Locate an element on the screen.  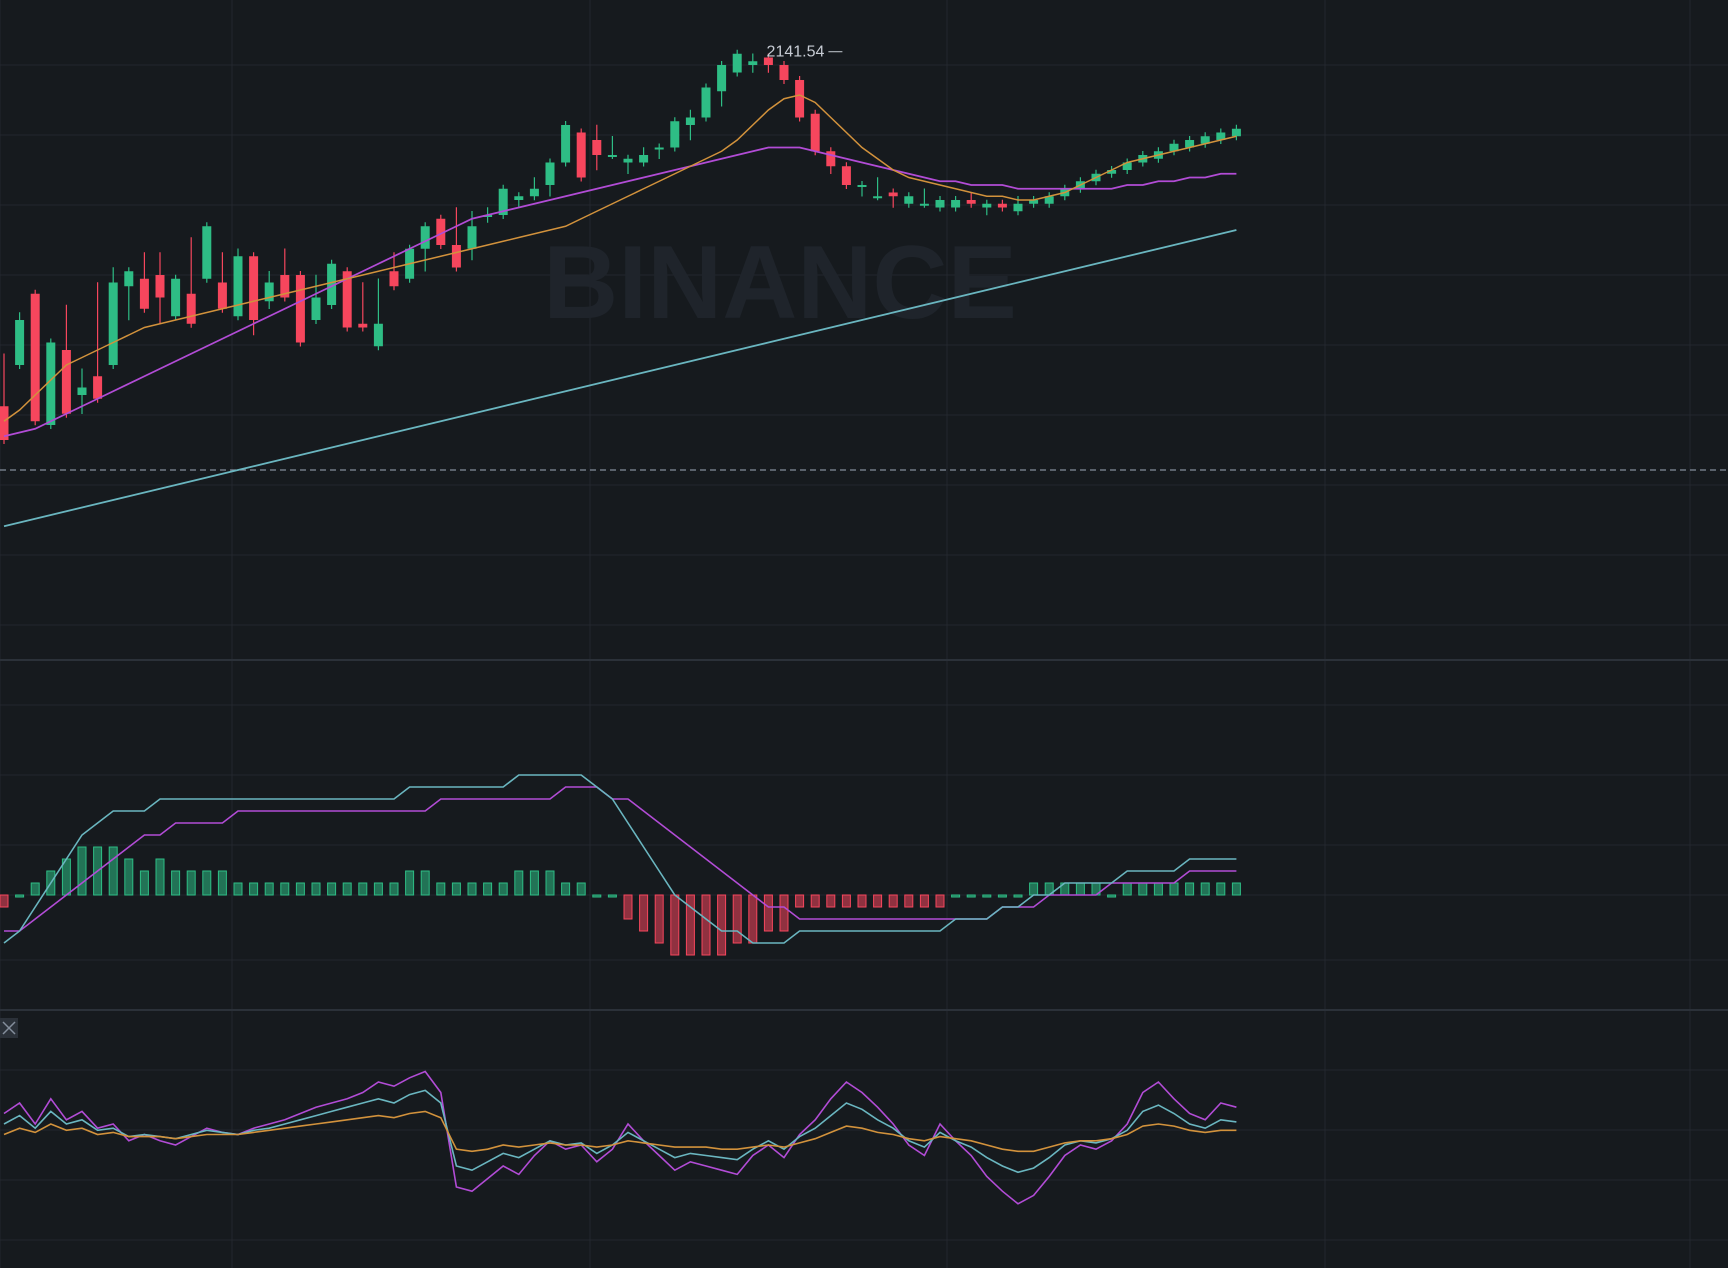
macd-dea-line is located at coordinates (620, 859).